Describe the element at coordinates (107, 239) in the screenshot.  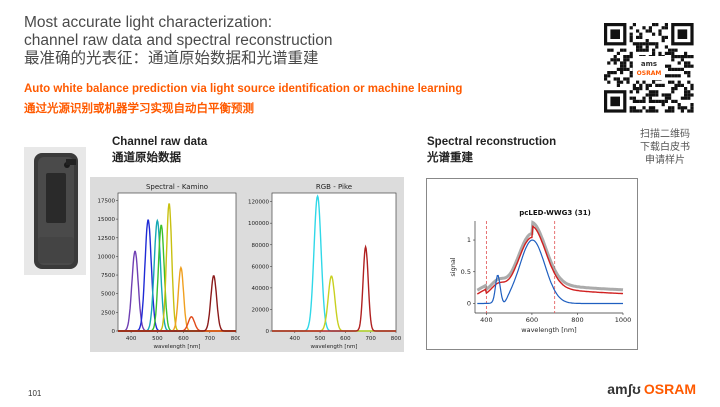
I see `y-tick-label: 12500` at that location.